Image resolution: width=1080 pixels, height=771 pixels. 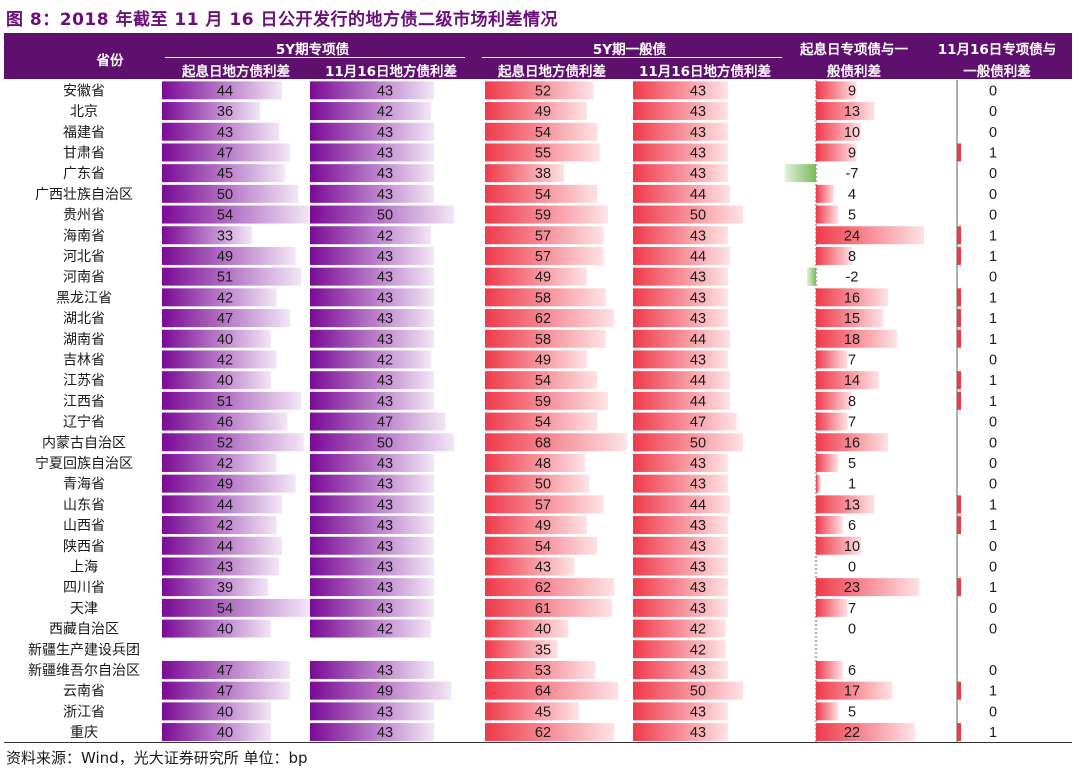 I want to click on header-col-3: 起息日地方债利差, so click(x=552, y=72).